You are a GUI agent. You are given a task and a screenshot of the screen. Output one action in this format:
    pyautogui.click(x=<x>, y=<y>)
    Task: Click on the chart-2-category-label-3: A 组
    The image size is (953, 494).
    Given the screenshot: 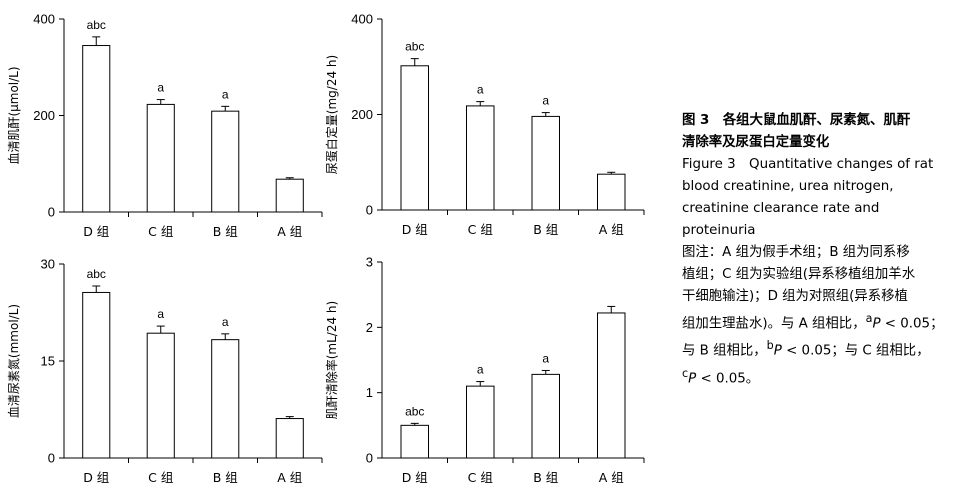 What is the action you would take?
    pyautogui.click(x=611, y=229)
    